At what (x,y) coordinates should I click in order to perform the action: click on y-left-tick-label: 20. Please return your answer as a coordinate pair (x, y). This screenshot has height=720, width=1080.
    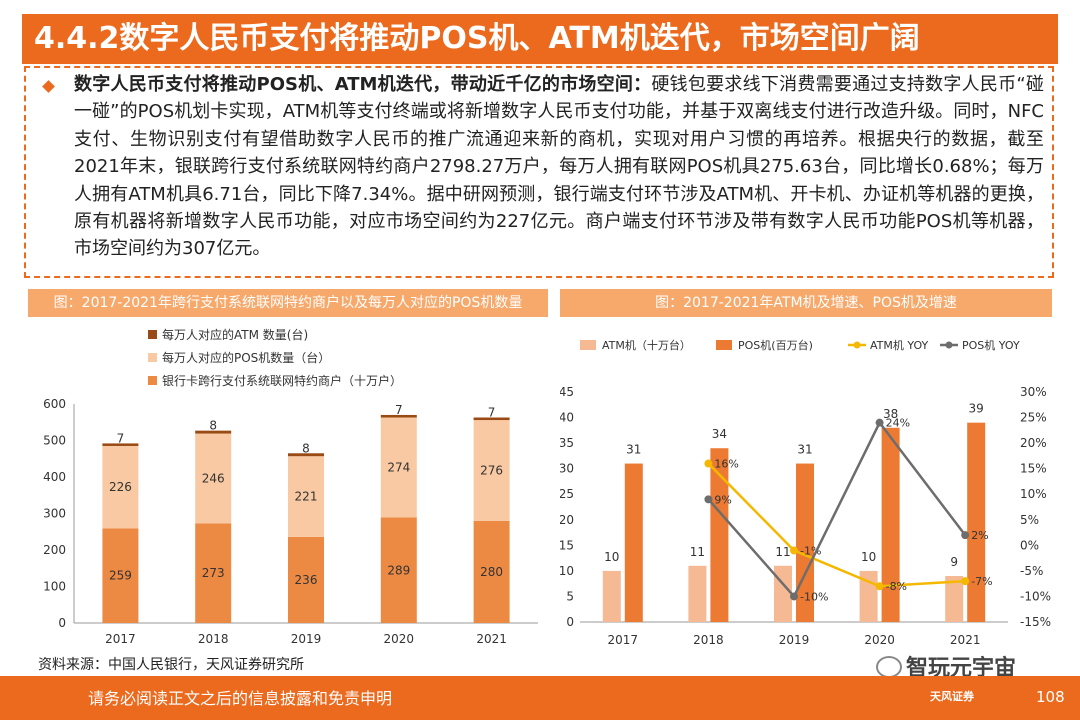
    Looking at the image, I should click on (567, 520).